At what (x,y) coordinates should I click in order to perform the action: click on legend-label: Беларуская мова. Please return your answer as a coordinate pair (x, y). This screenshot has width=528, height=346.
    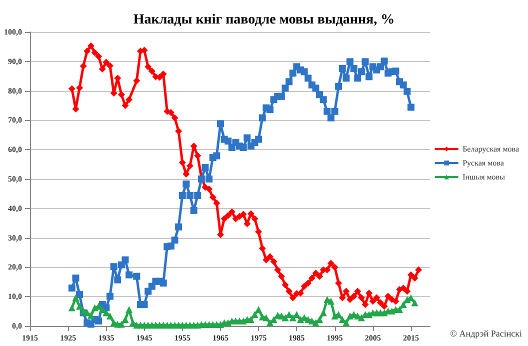
    Looking at the image, I should click on (491, 149).